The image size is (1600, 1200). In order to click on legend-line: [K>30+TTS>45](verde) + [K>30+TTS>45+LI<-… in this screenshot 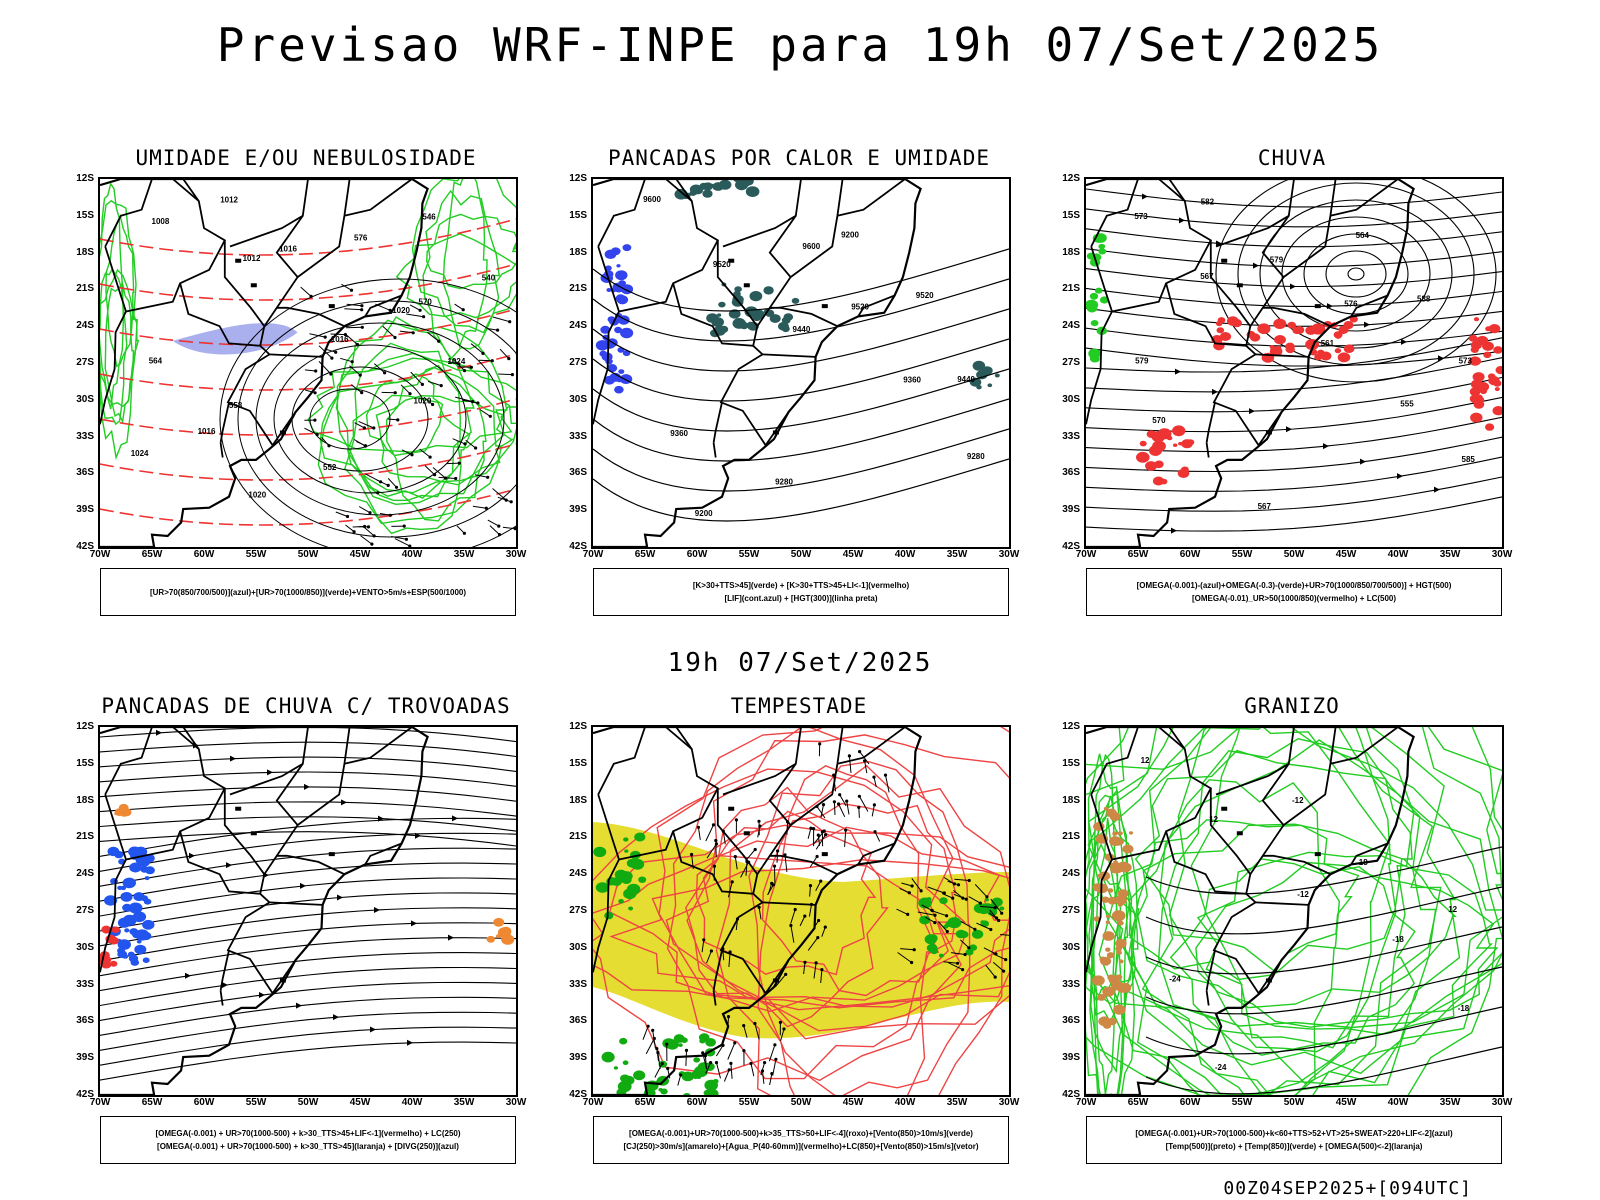, I will do `click(801, 585)`.